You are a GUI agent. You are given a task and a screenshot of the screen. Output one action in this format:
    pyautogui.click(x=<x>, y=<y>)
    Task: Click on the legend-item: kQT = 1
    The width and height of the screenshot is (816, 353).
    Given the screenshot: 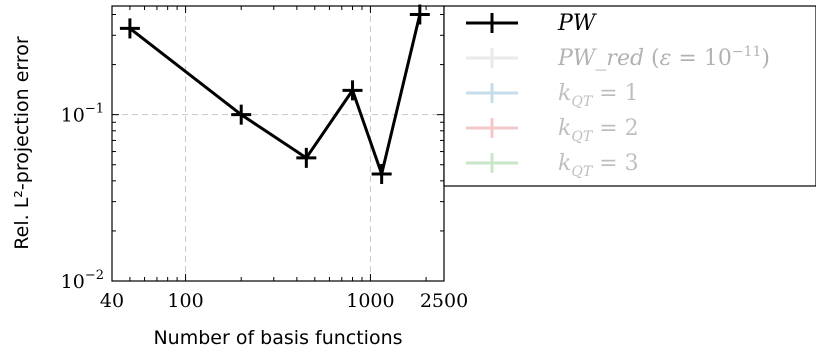 What is the action you would take?
    pyautogui.click(x=552, y=95)
    